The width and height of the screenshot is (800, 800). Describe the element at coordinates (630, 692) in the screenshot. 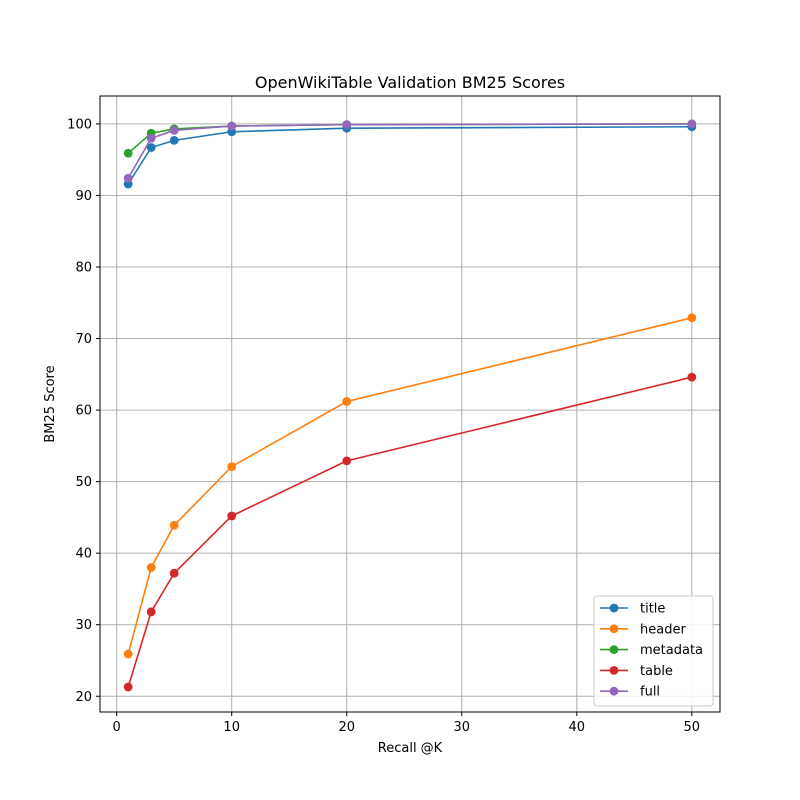

I see `legend-item-full: full` at that location.